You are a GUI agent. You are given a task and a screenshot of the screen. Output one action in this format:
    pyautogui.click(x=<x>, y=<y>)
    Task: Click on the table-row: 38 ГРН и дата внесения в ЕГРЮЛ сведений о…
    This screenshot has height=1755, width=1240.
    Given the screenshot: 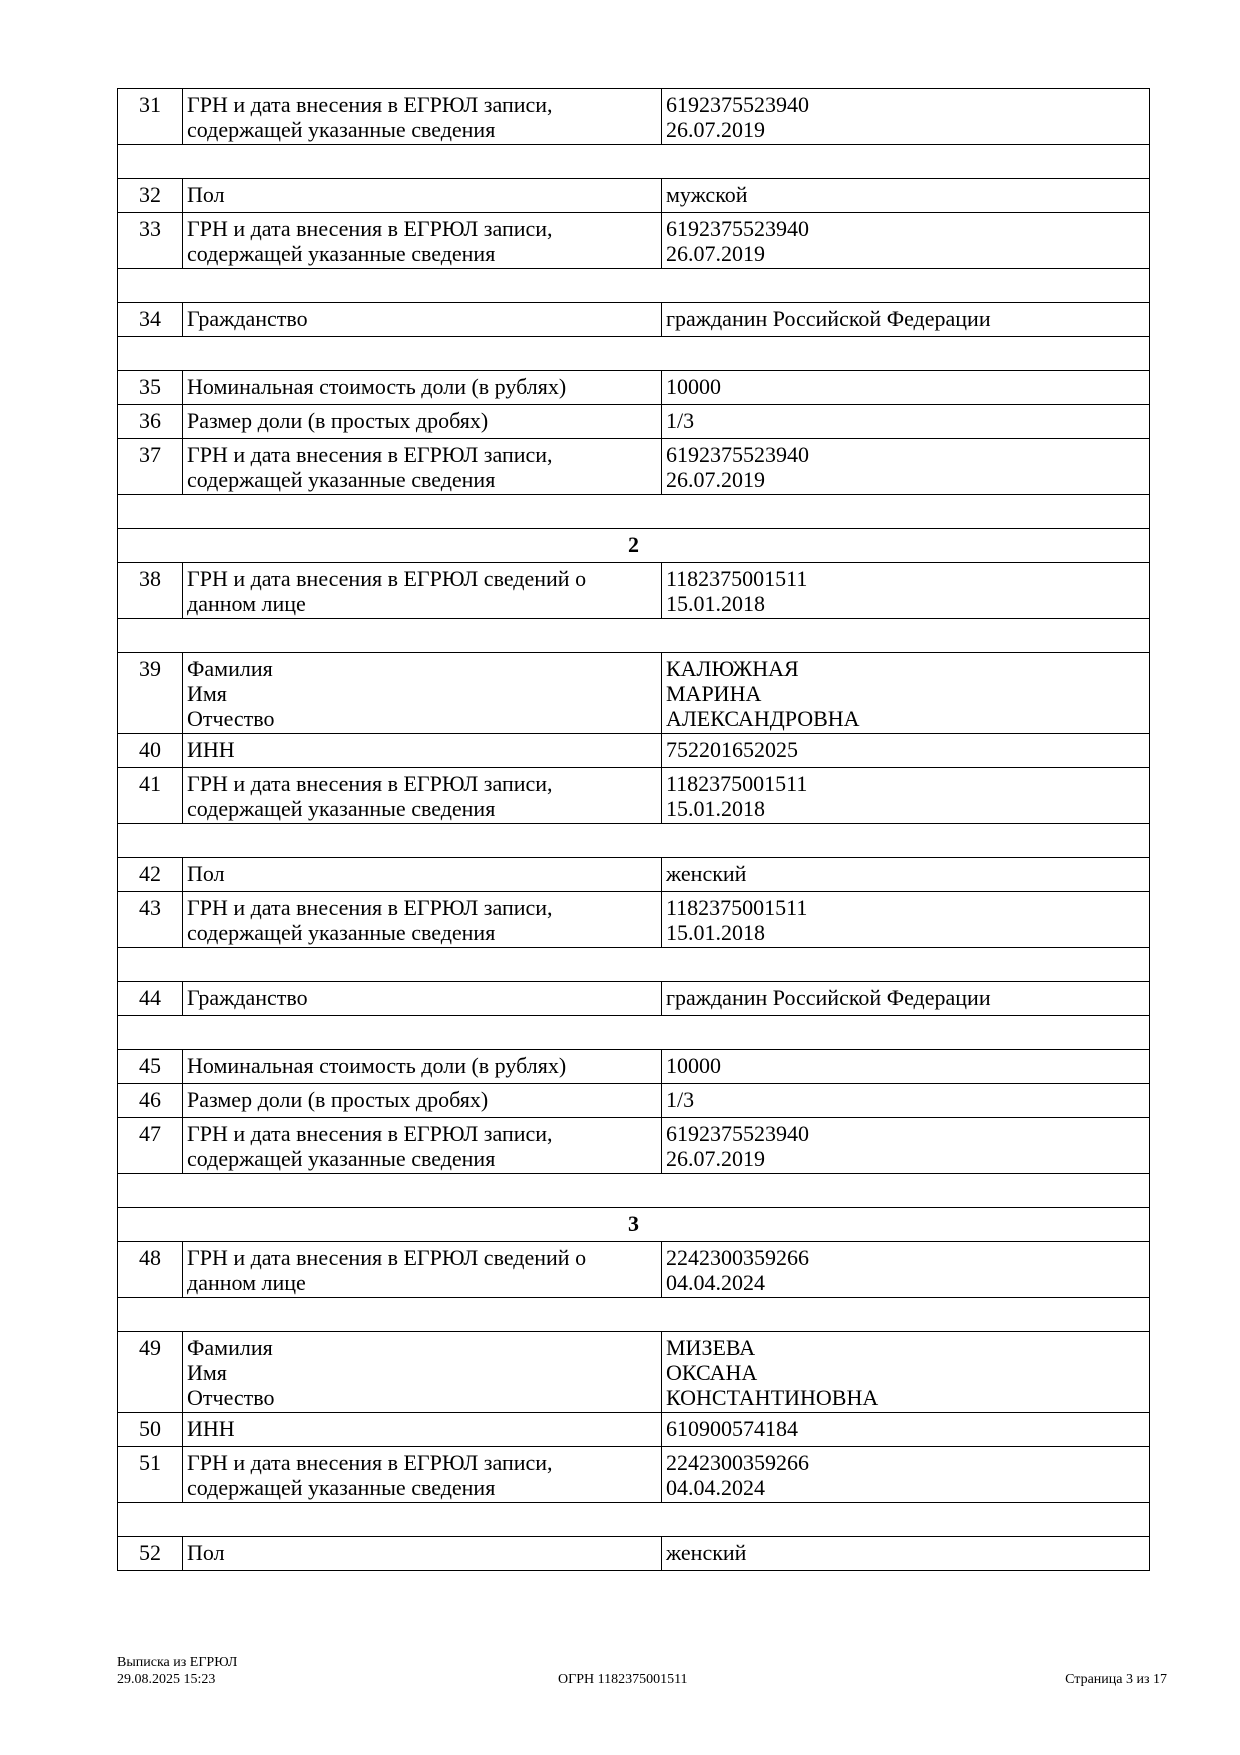 What is the action you would take?
    pyautogui.click(x=633, y=590)
    